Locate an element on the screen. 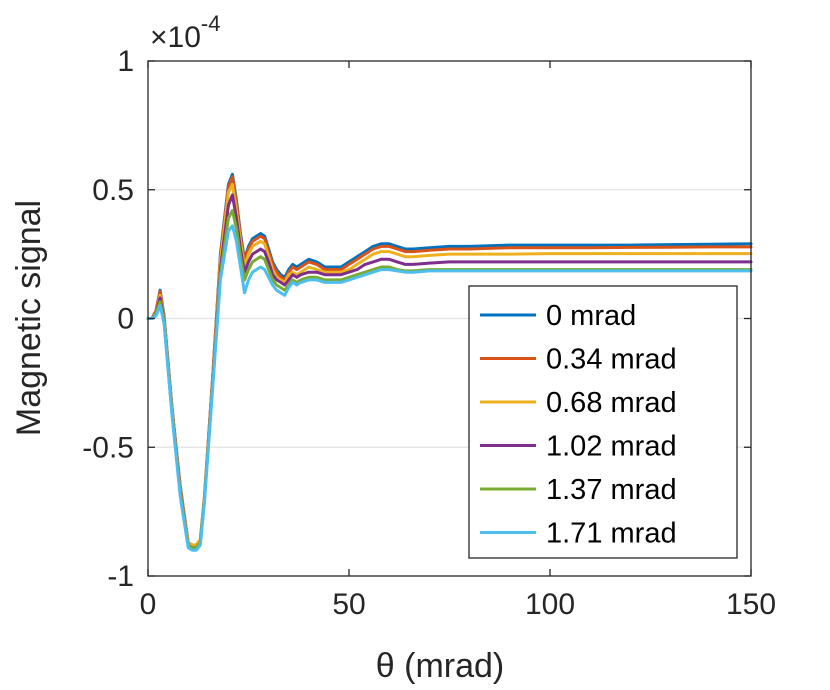 The height and width of the screenshot is (690, 830). exponent-label: ×10⁻⁴ is located at coordinates (185, 32).